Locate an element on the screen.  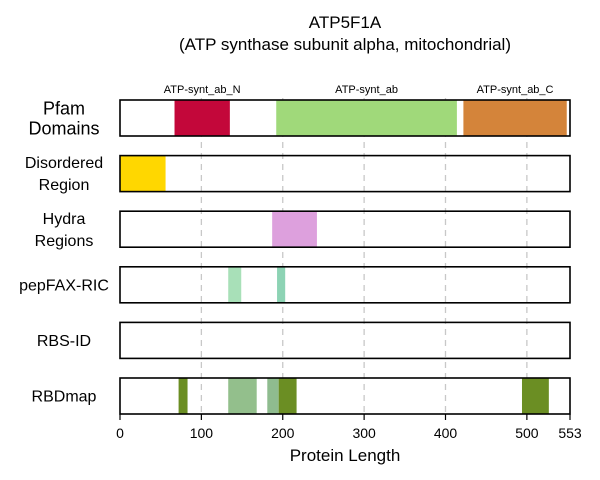
track-label: Domains is located at coordinates (63, 128).